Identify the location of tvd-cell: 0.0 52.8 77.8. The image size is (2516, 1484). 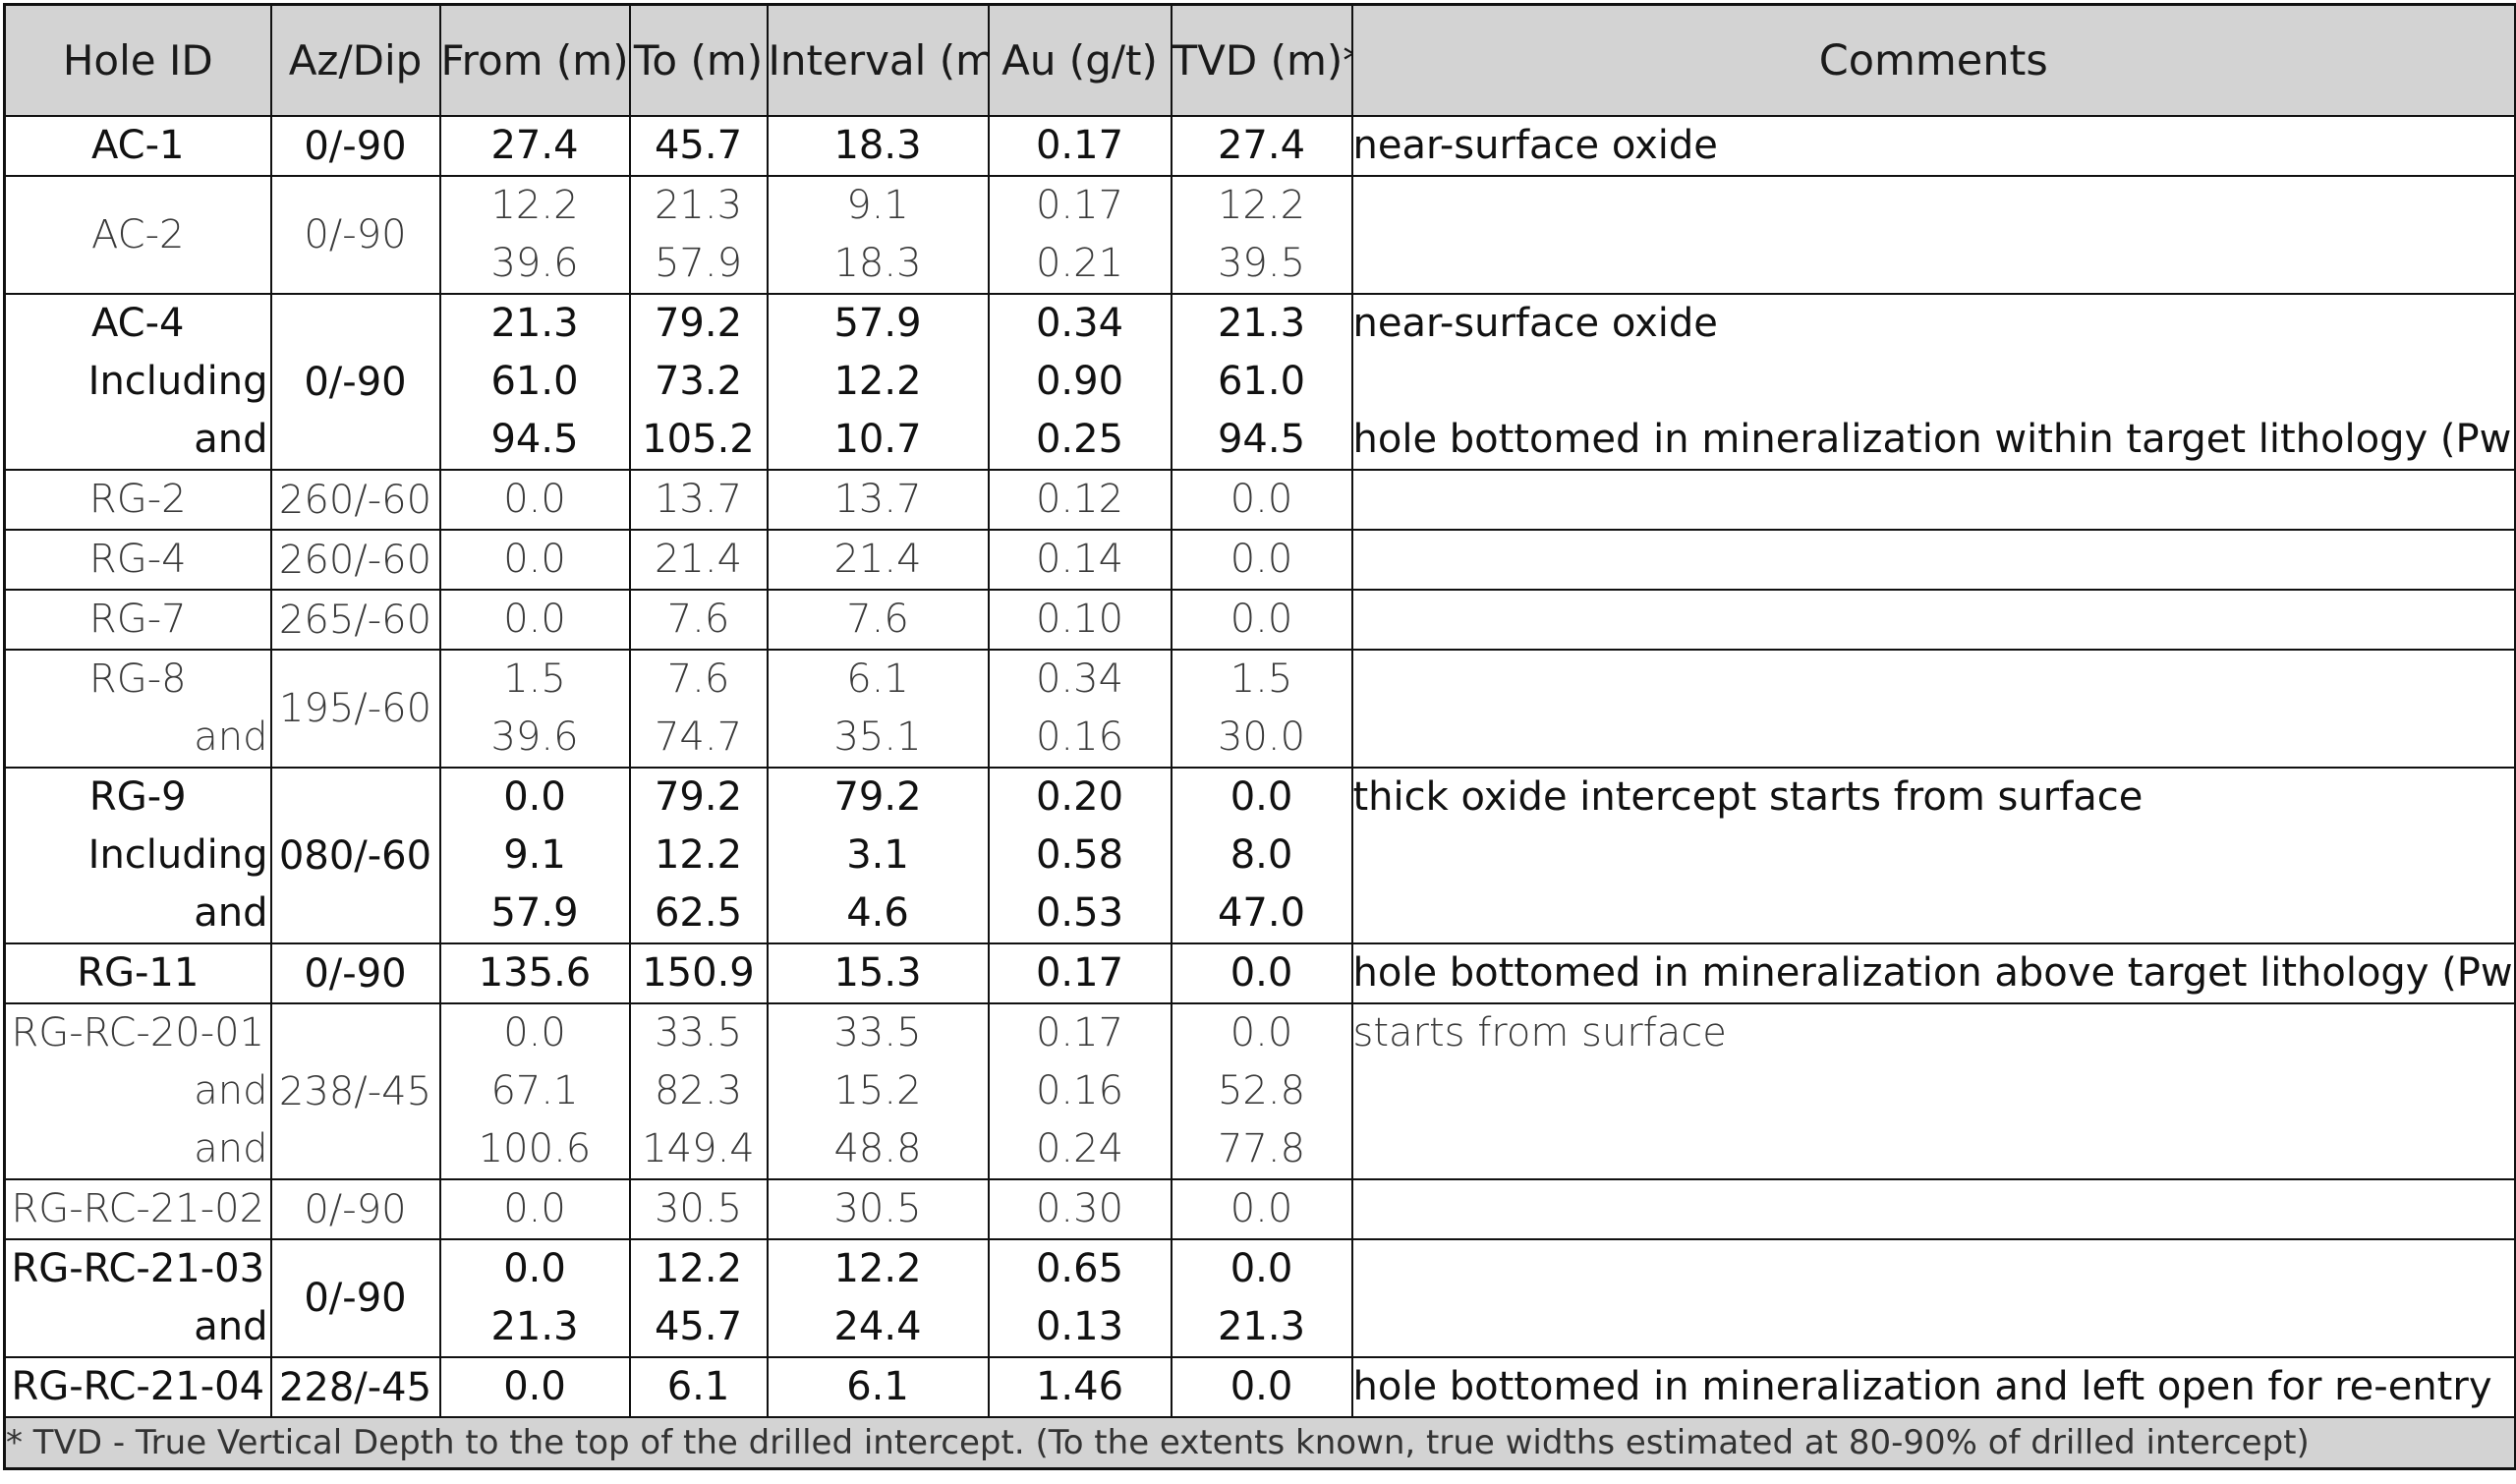
(1261, 1091).